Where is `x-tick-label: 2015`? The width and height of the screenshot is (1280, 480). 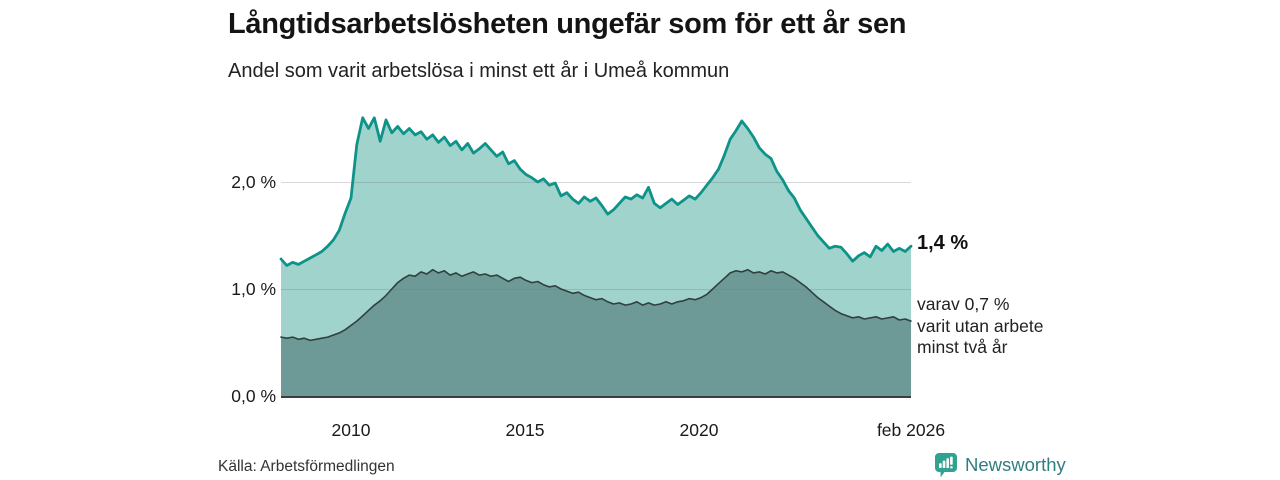 x-tick-label: 2015 is located at coordinates (525, 430).